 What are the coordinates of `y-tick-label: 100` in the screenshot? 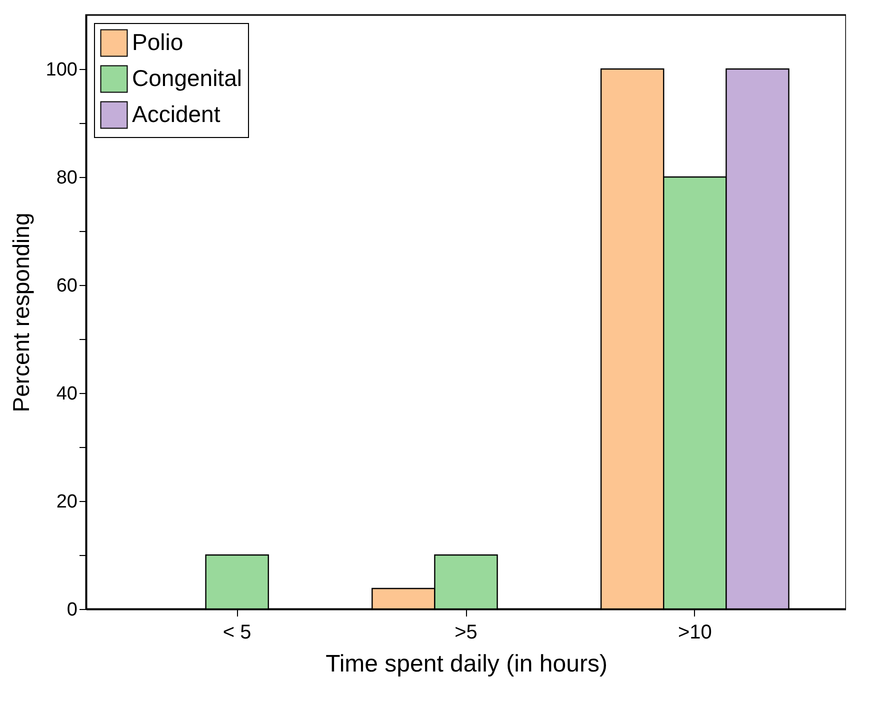 It's located at (62, 70).